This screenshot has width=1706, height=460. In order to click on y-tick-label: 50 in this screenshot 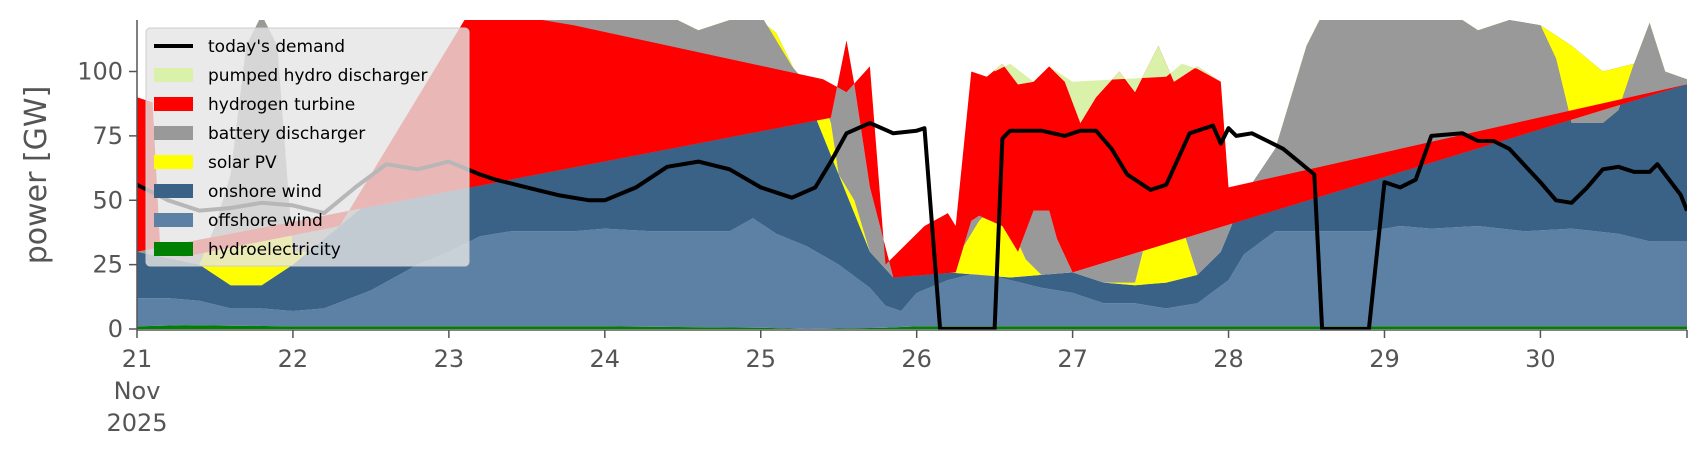, I will do `click(107, 200)`.